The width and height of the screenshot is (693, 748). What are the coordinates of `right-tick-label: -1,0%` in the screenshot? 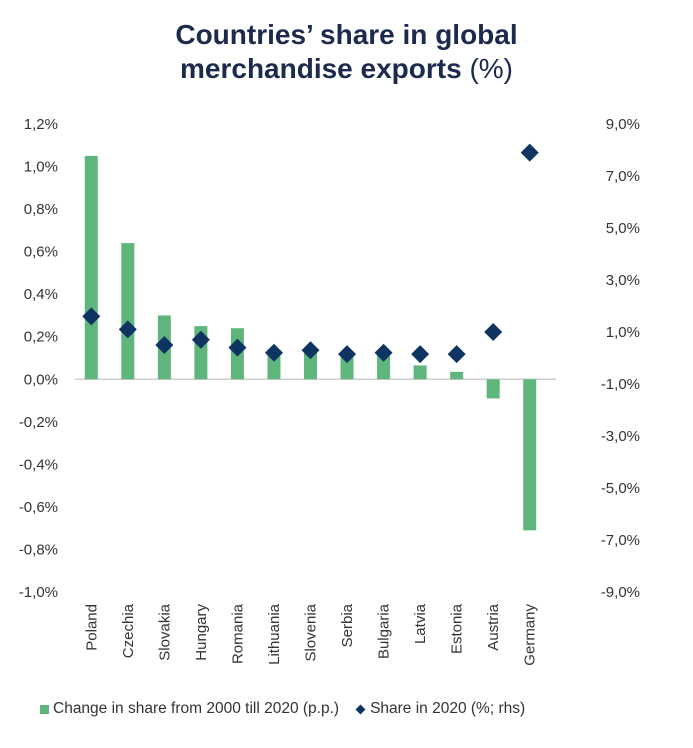 It's located at (620, 384).